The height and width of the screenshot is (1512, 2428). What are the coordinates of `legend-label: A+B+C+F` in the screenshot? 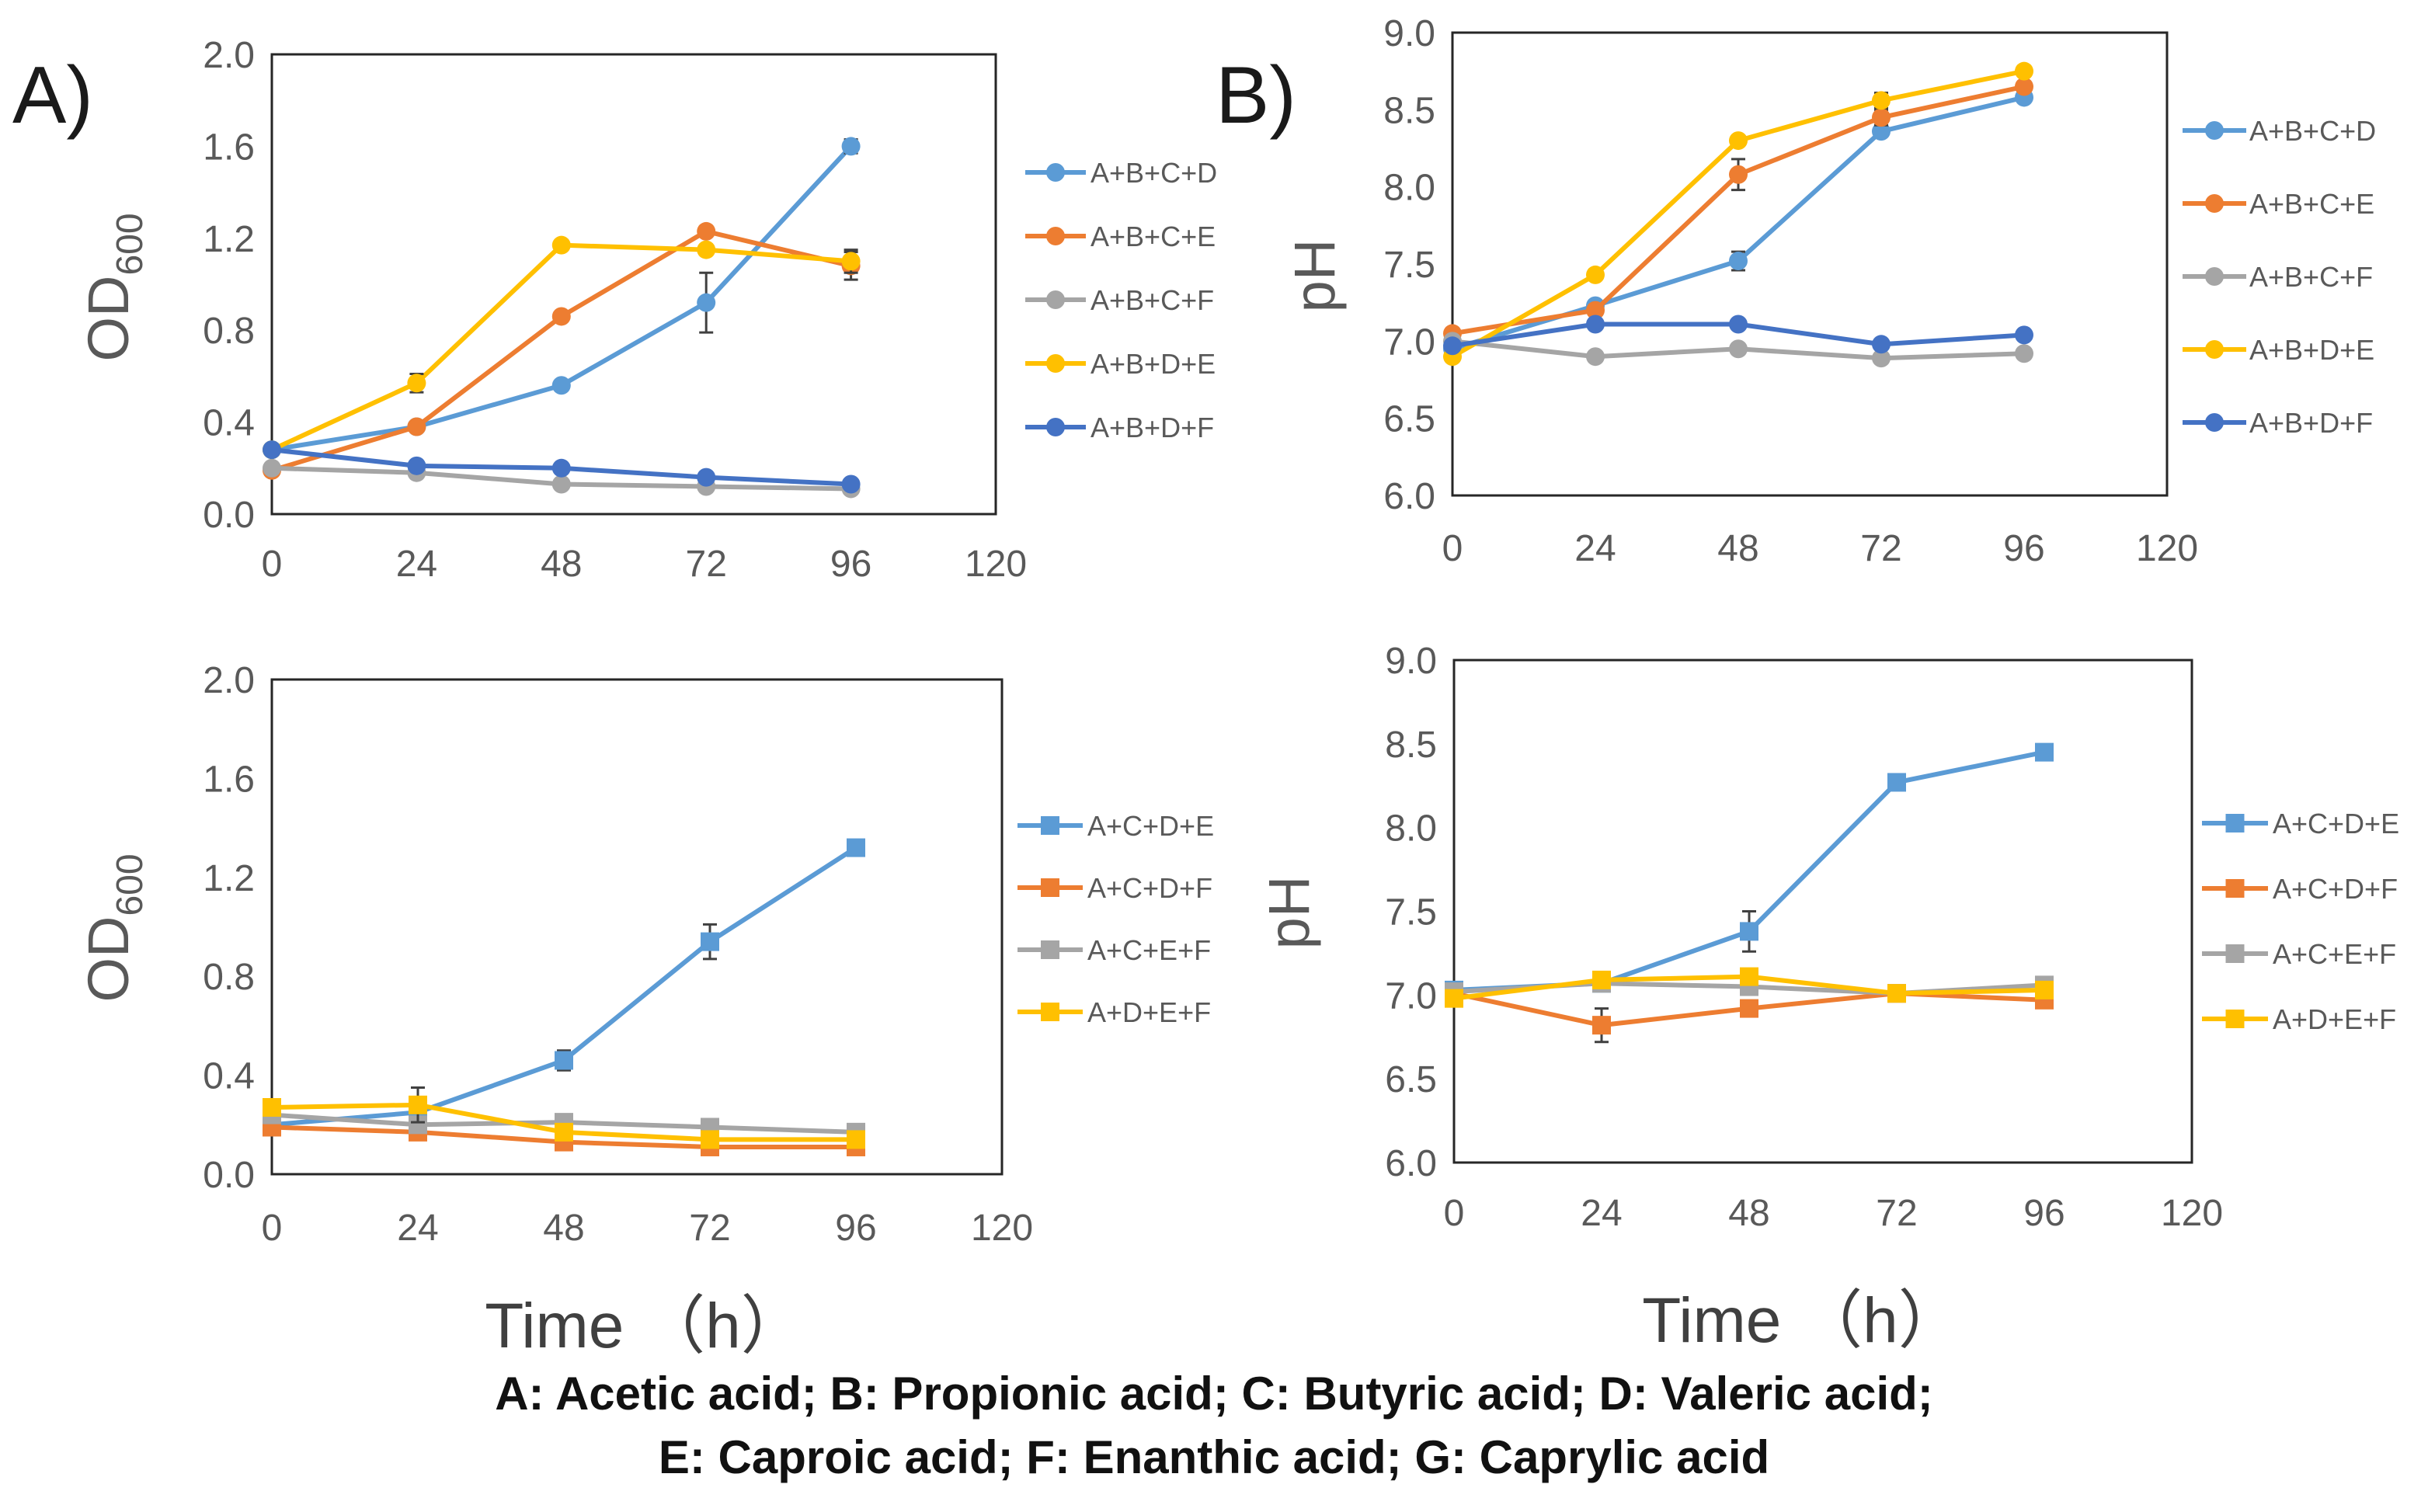 It's located at (1152, 300).